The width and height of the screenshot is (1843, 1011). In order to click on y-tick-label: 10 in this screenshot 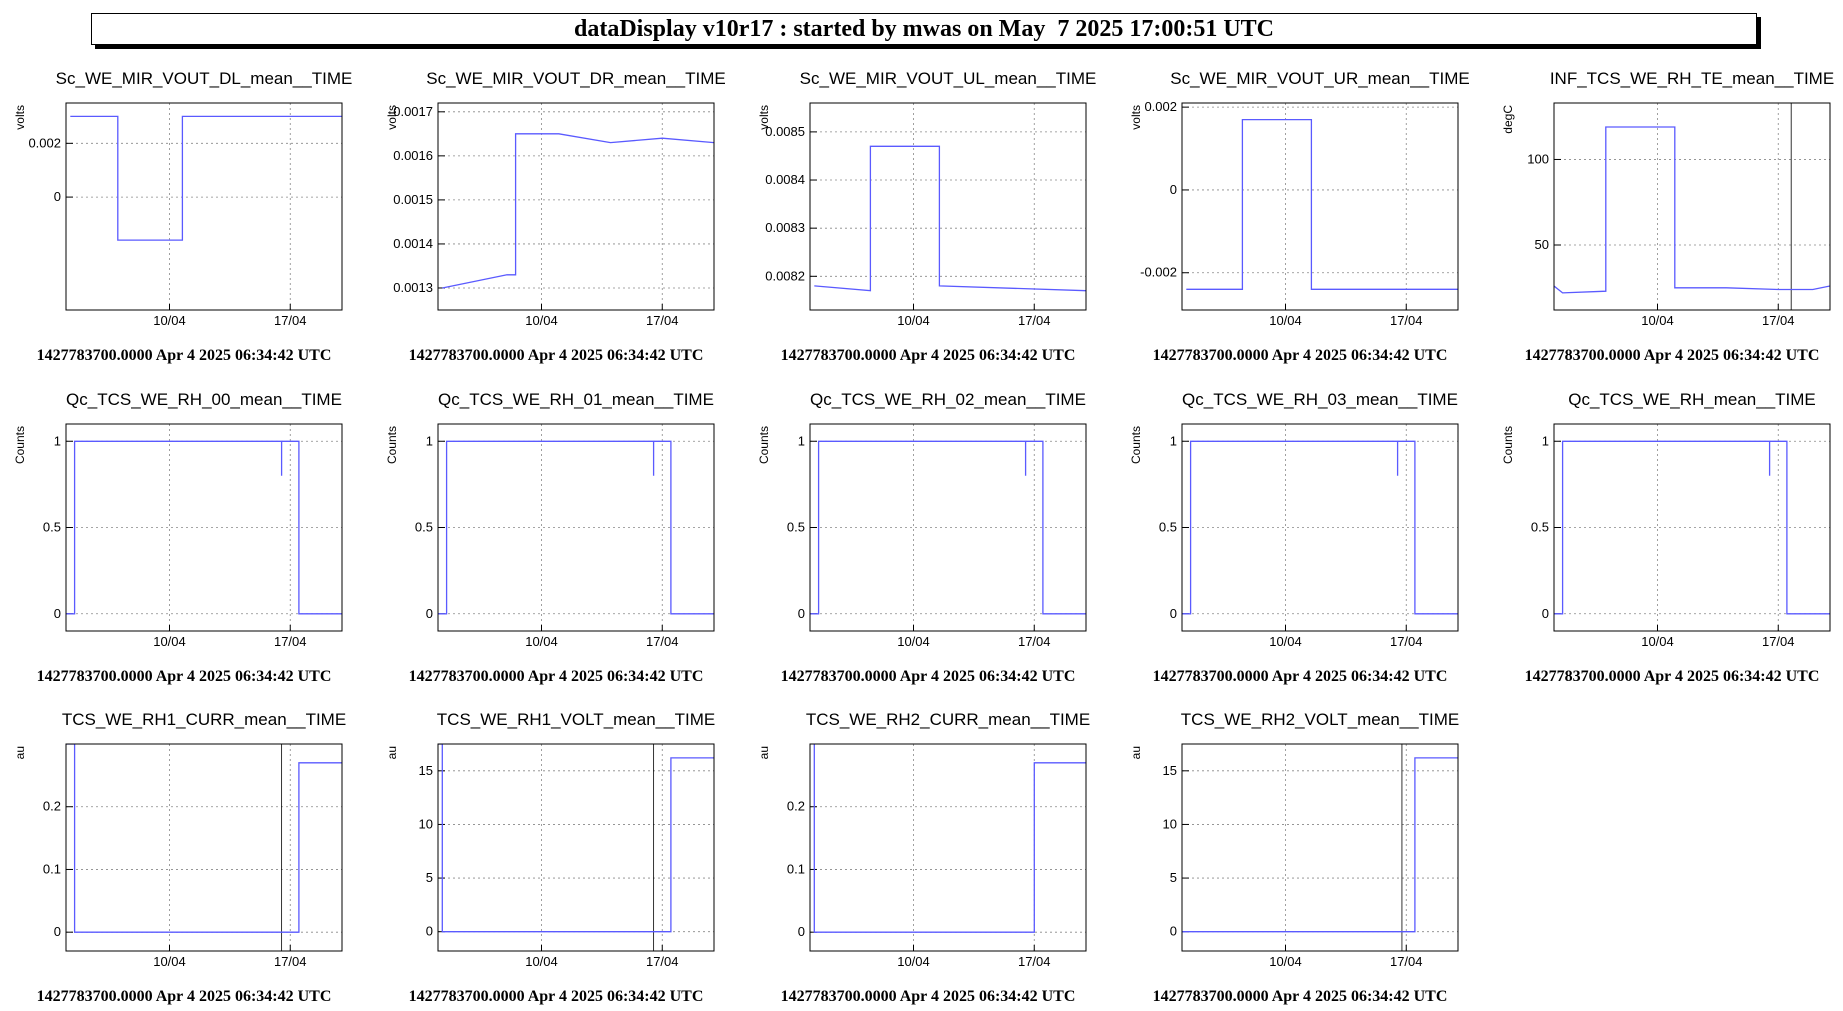, I will do `click(426, 823)`.